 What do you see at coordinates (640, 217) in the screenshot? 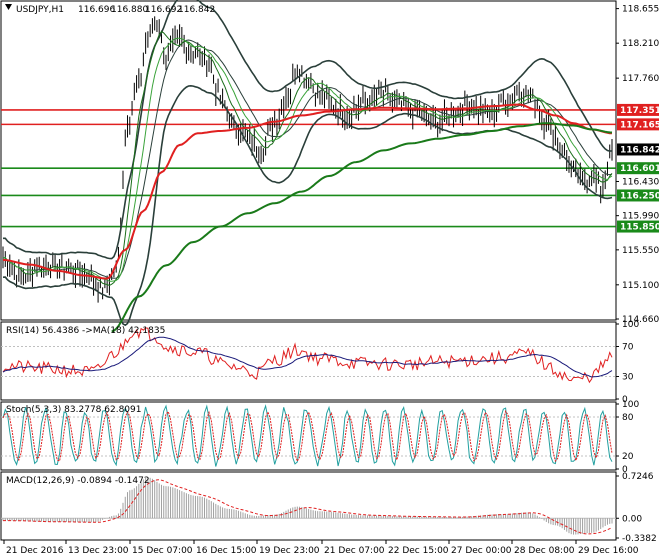
I see `main-y-tick-label: 115.990` at bounding box center [640, 217].